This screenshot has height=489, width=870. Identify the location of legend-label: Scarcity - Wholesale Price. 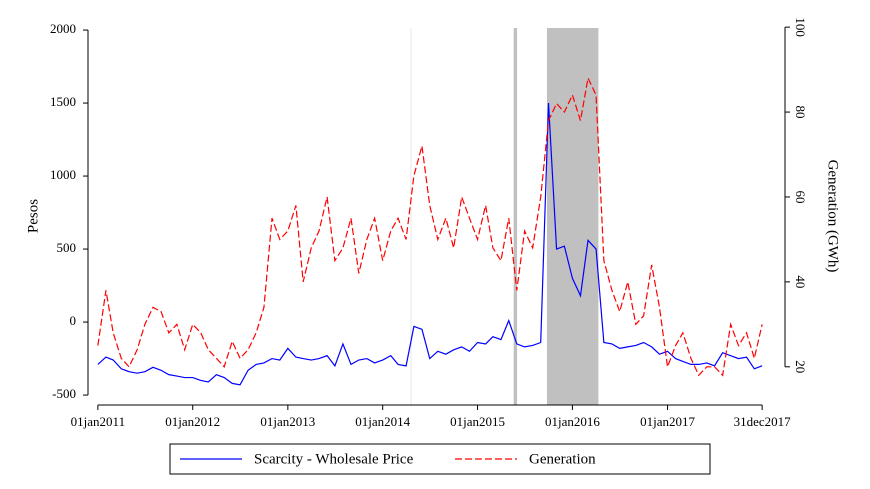
(334, 459).